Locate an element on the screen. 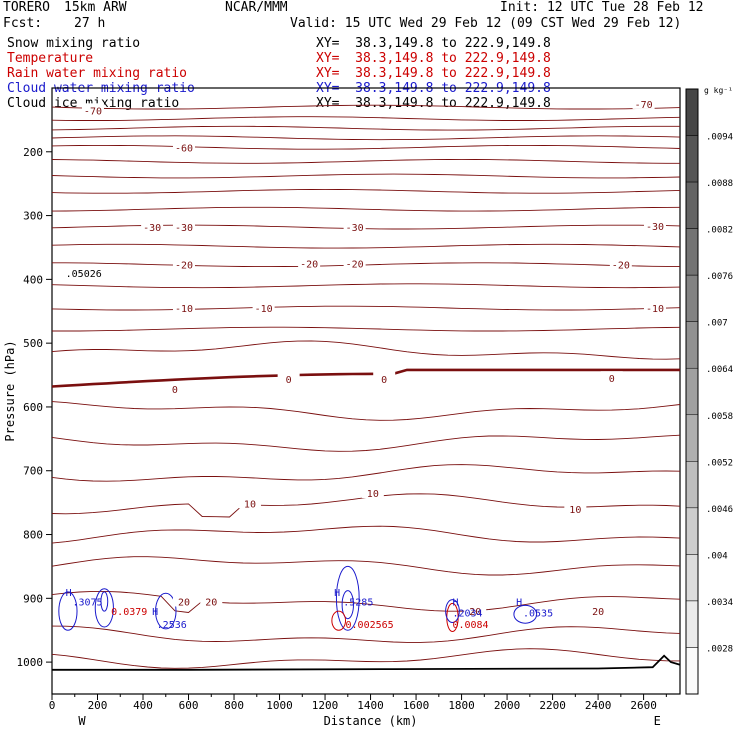 Image resolution: width=740 pixels, height=740 pixels. y-tick-label: 600 is located at coordinates (33, 407).